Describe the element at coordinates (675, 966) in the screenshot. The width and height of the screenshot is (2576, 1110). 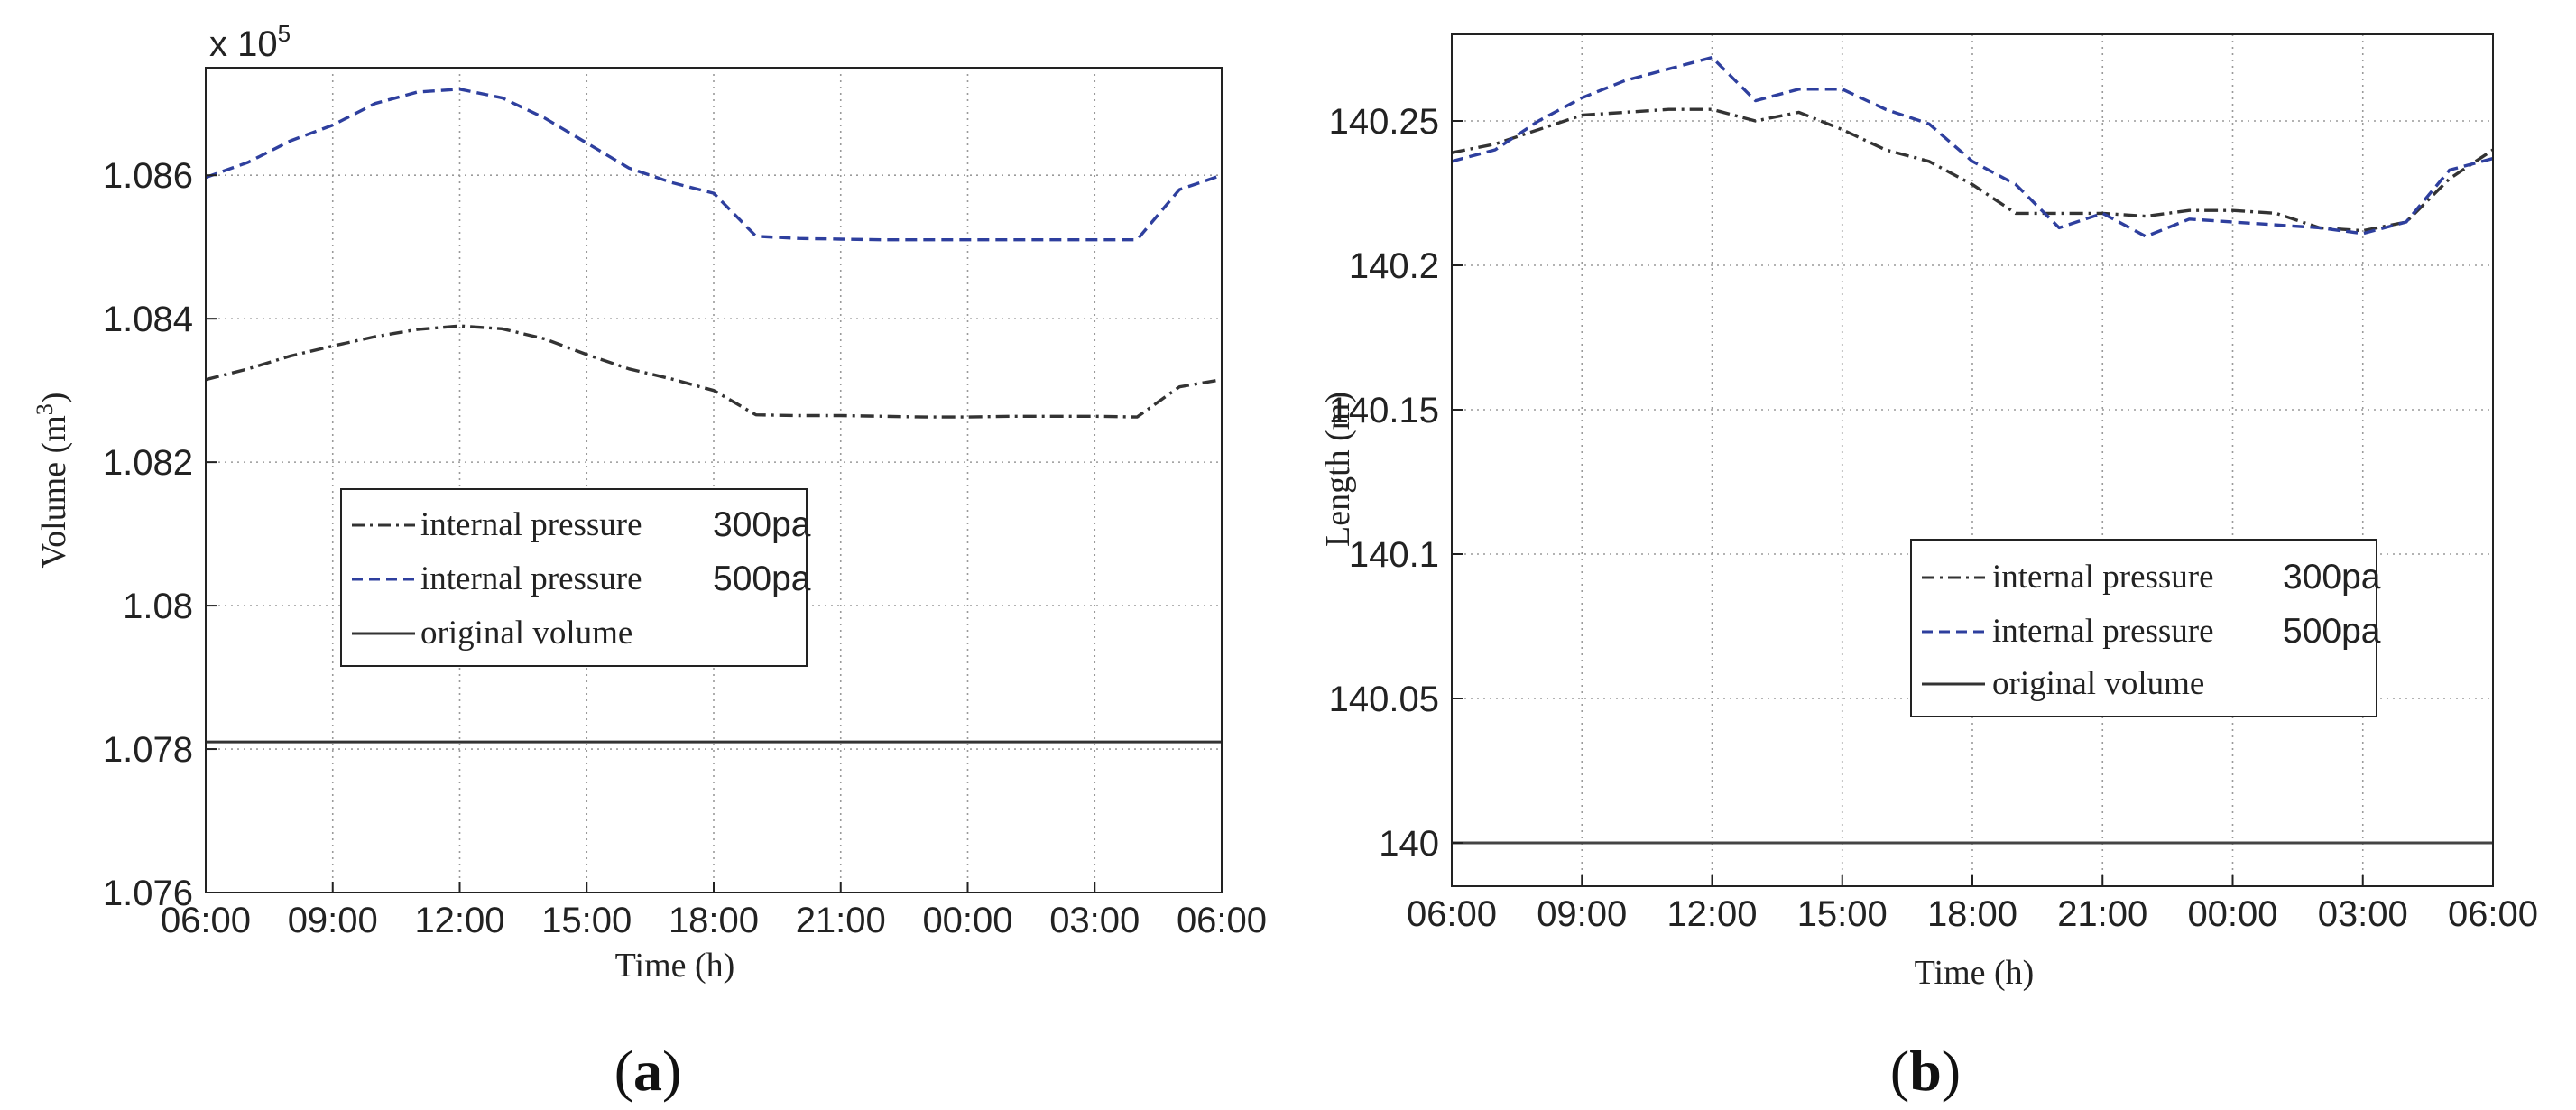
I see `x-axis-label-a: Time (h)` at that location.